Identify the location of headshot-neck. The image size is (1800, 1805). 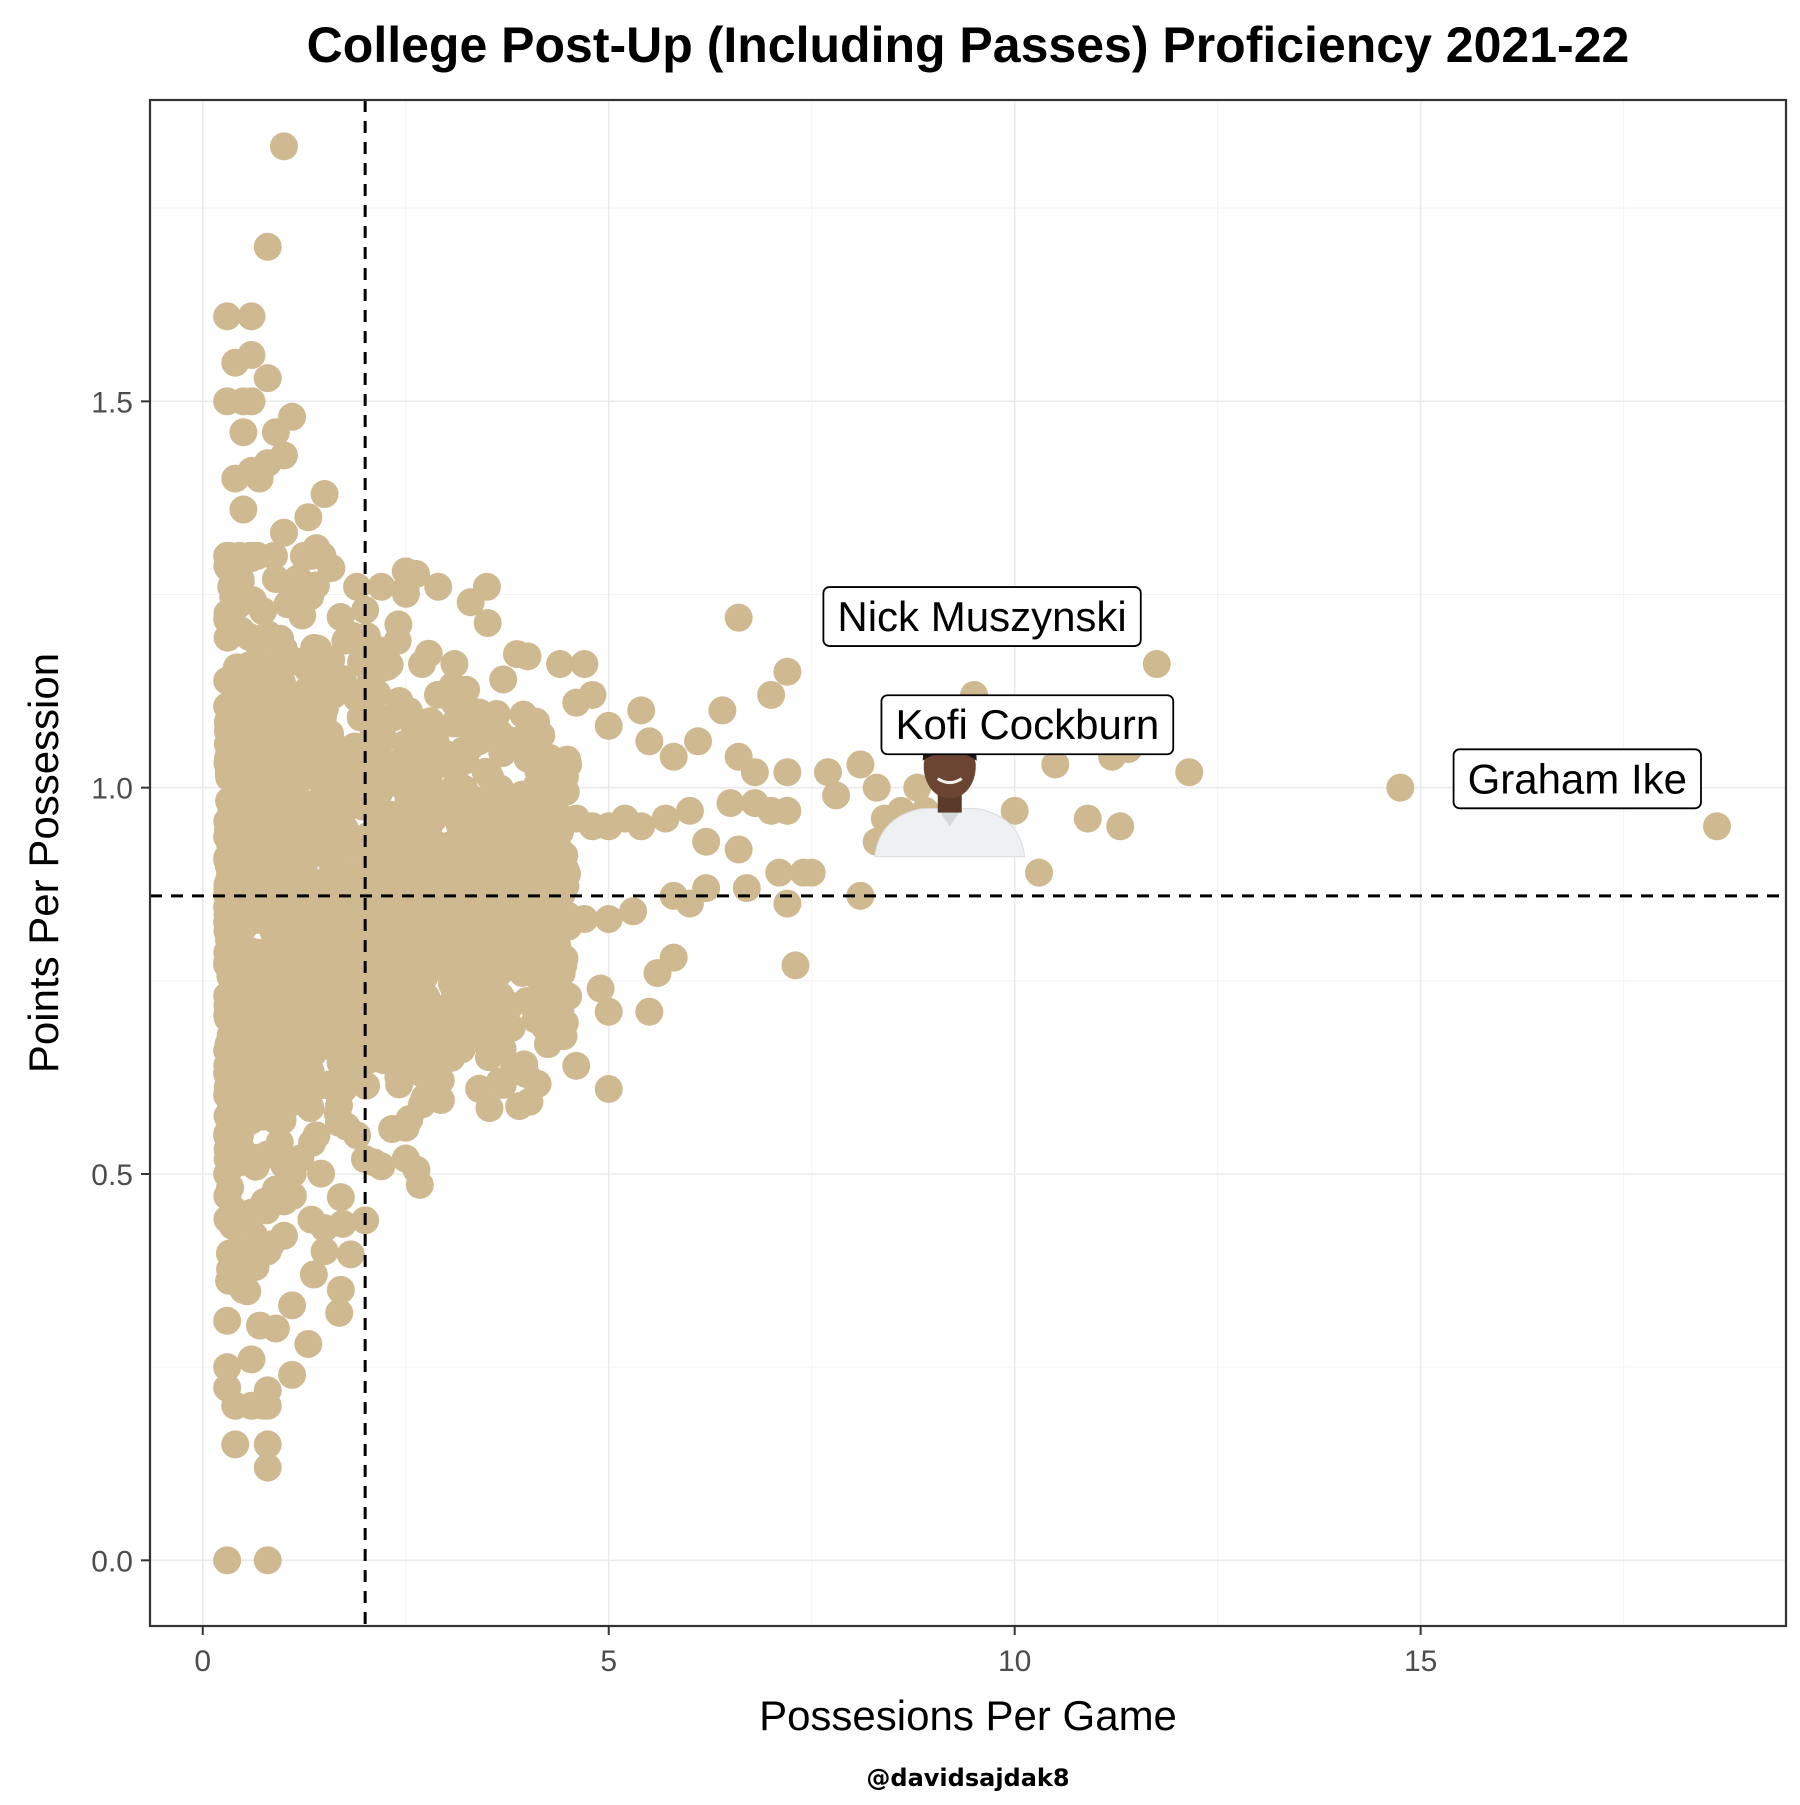
(949, 803).